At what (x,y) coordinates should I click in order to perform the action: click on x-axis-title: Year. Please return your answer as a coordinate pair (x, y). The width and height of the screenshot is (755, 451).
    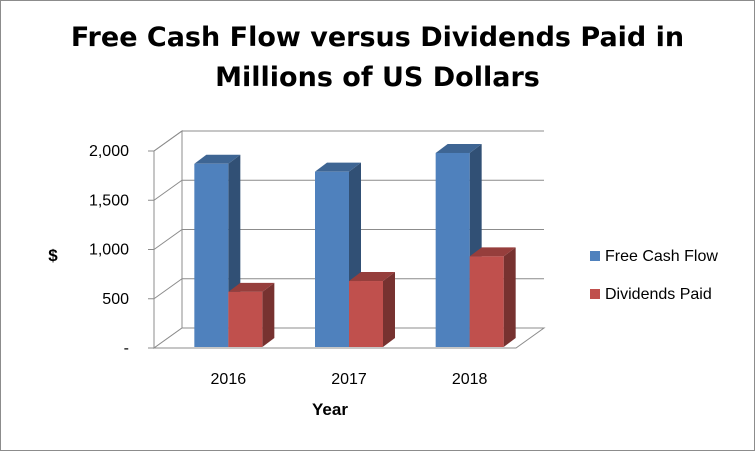
    Looking at the image, I should click on (330, 409).